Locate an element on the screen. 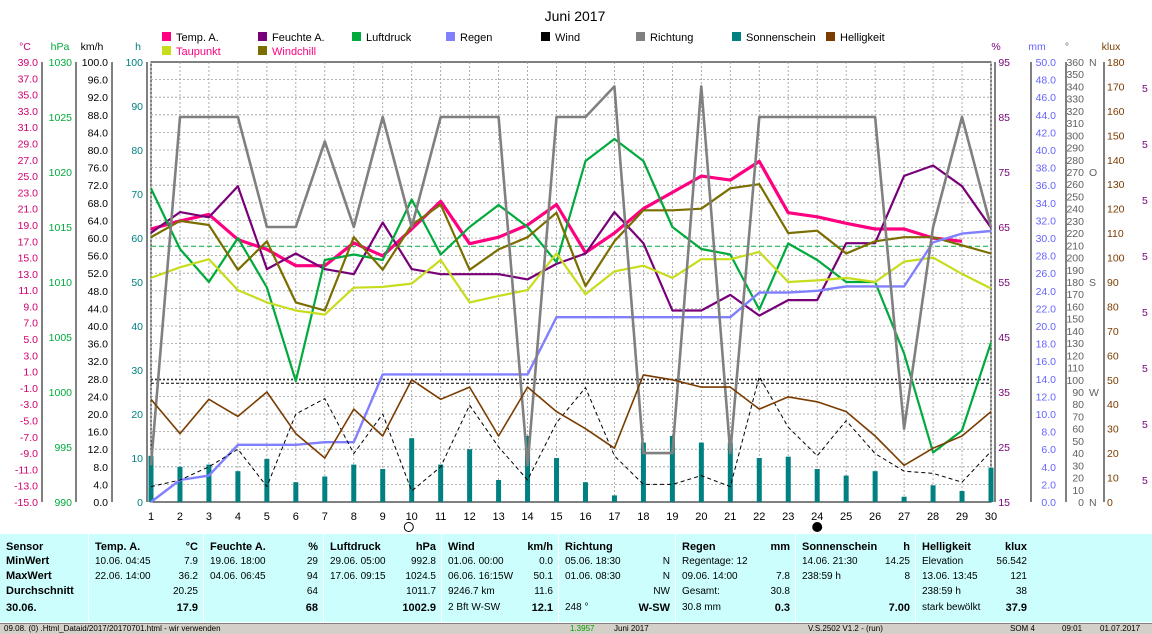 Image resolution: width=1152 pixels, height=634 pixels. stat-title: Sonnenschein is located at coordinates (840, 547).